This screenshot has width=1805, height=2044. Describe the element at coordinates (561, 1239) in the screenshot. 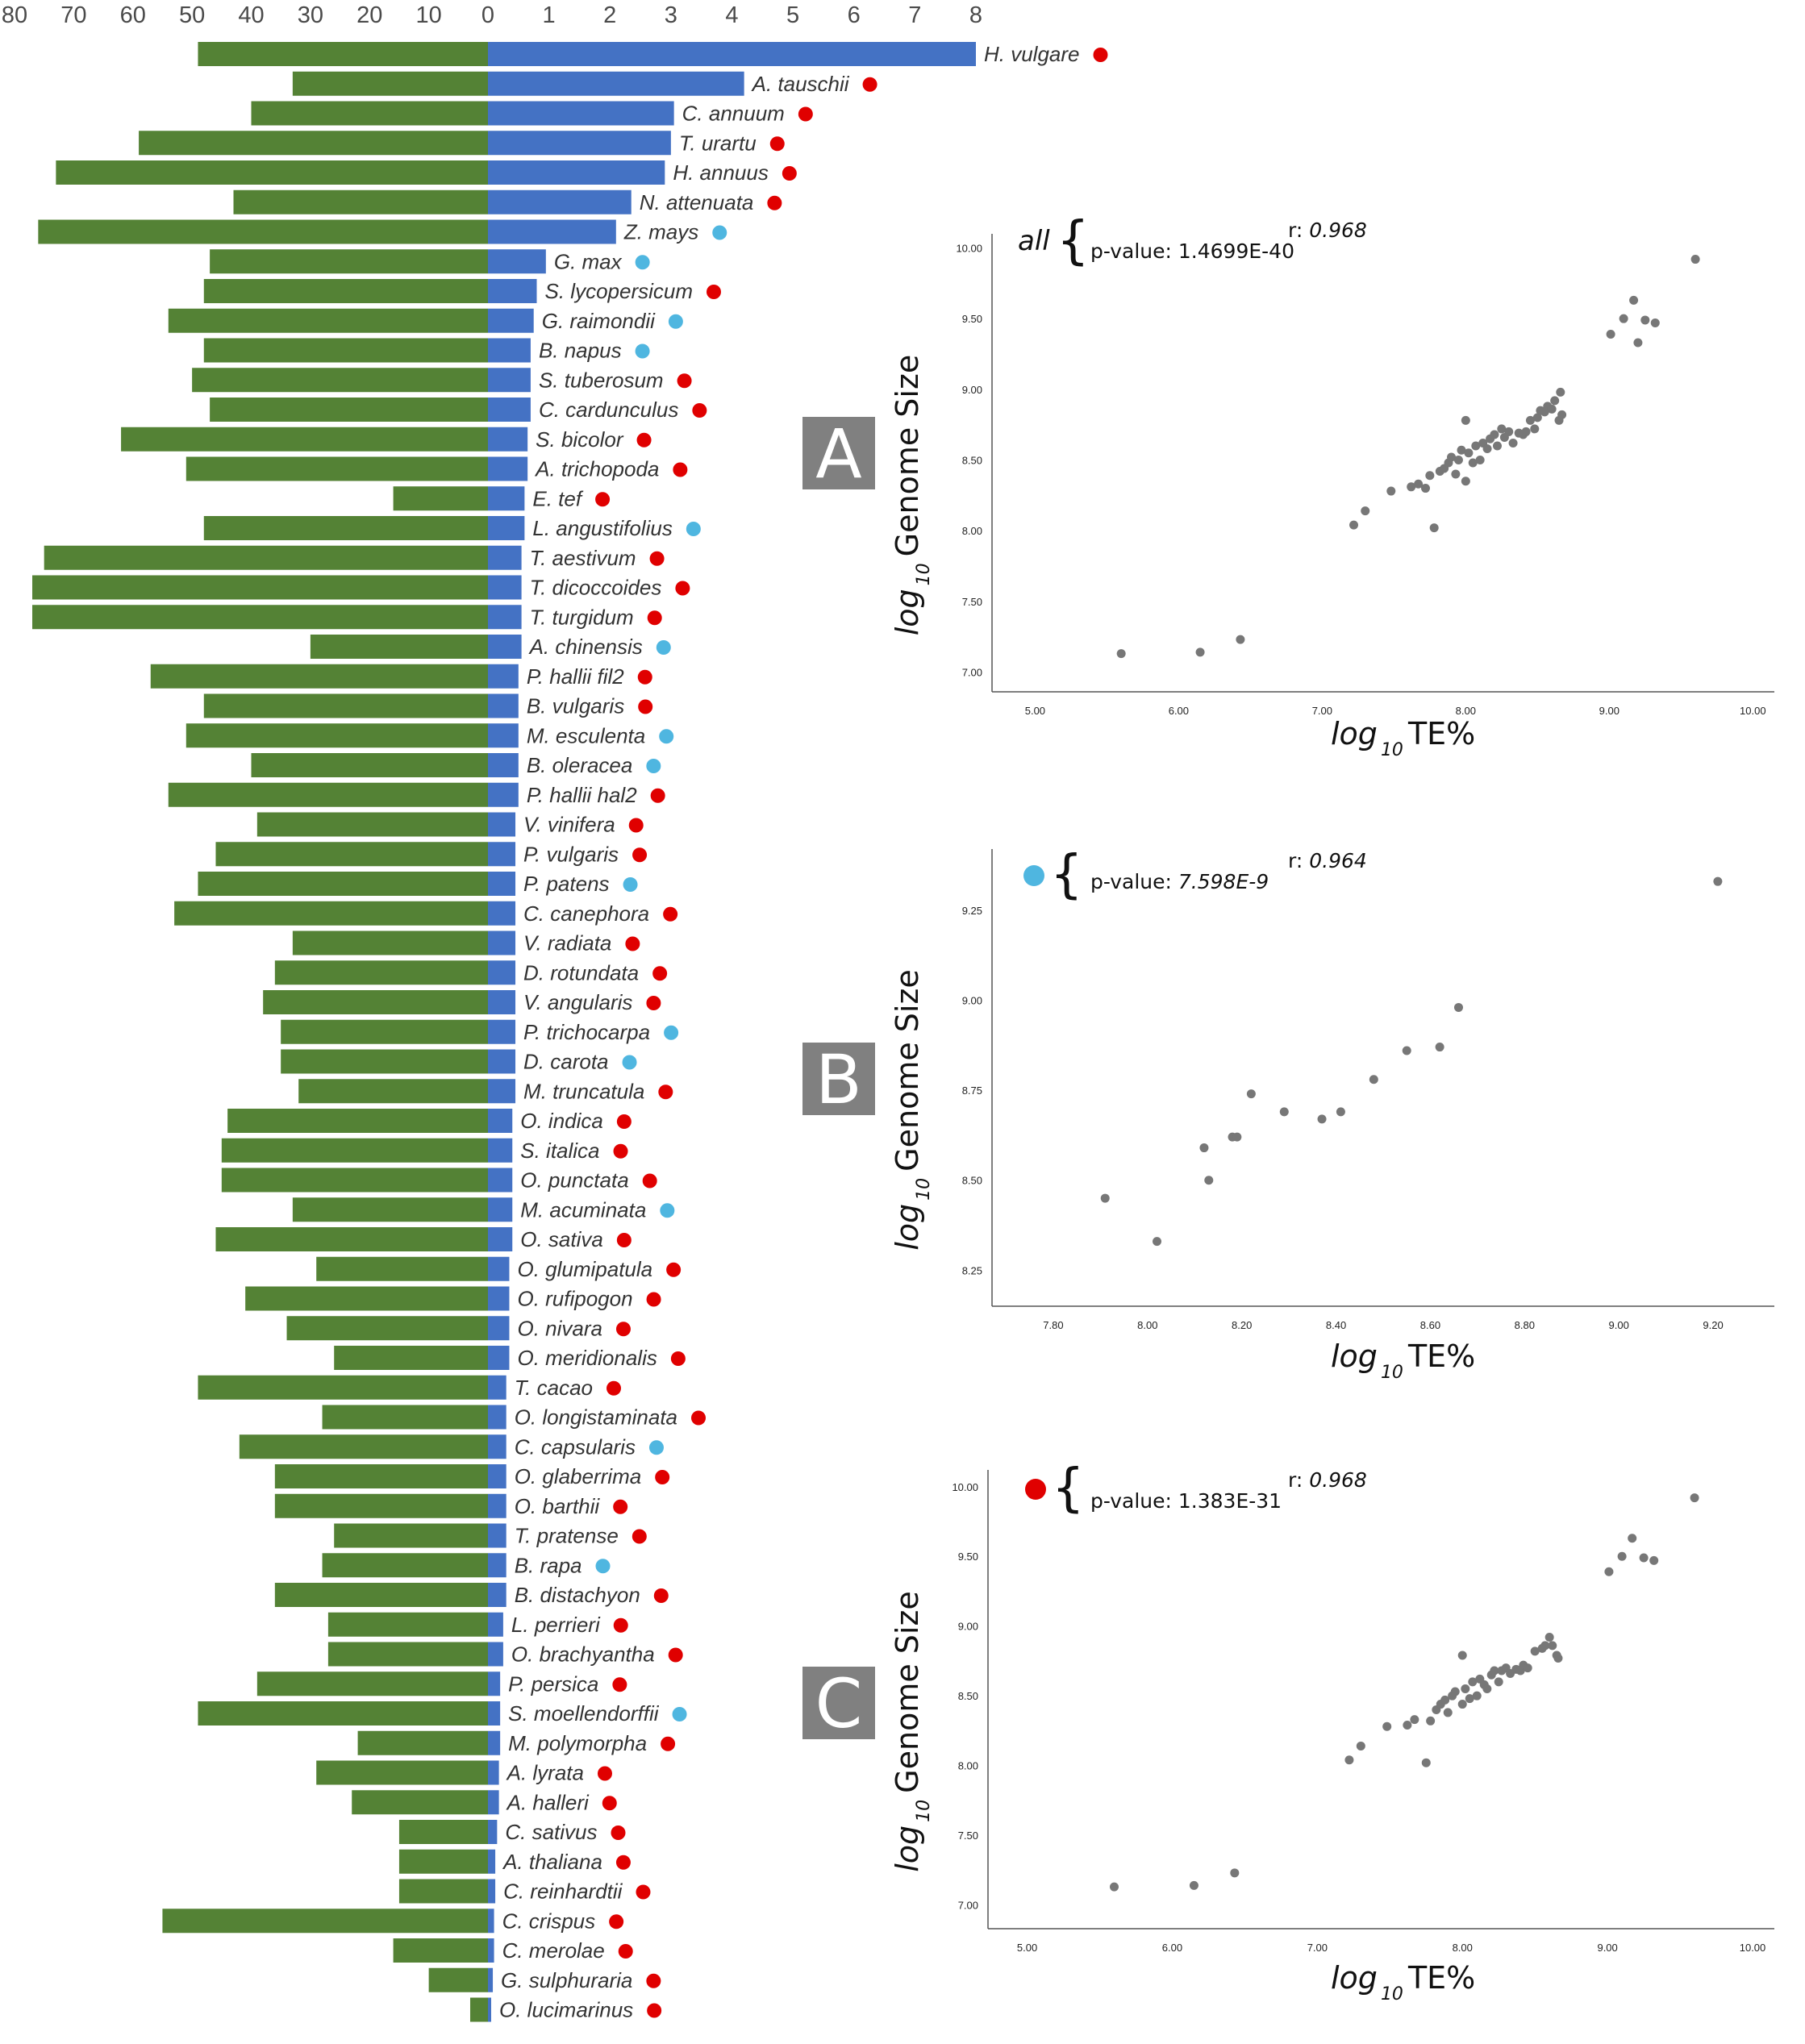

I see `species-label: O. sativa` at that location.